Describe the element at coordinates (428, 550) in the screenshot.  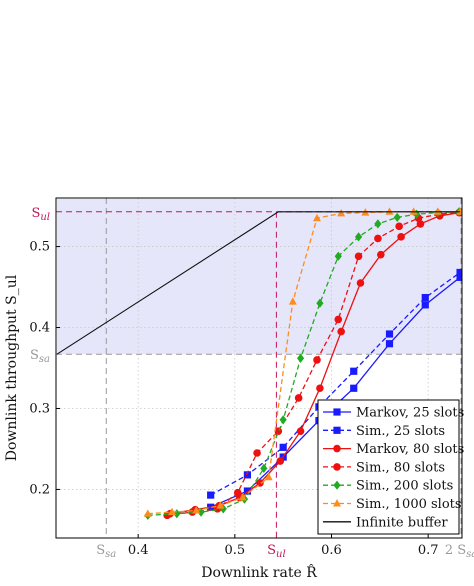
I see `x-tick-label: 0.7` at that location.